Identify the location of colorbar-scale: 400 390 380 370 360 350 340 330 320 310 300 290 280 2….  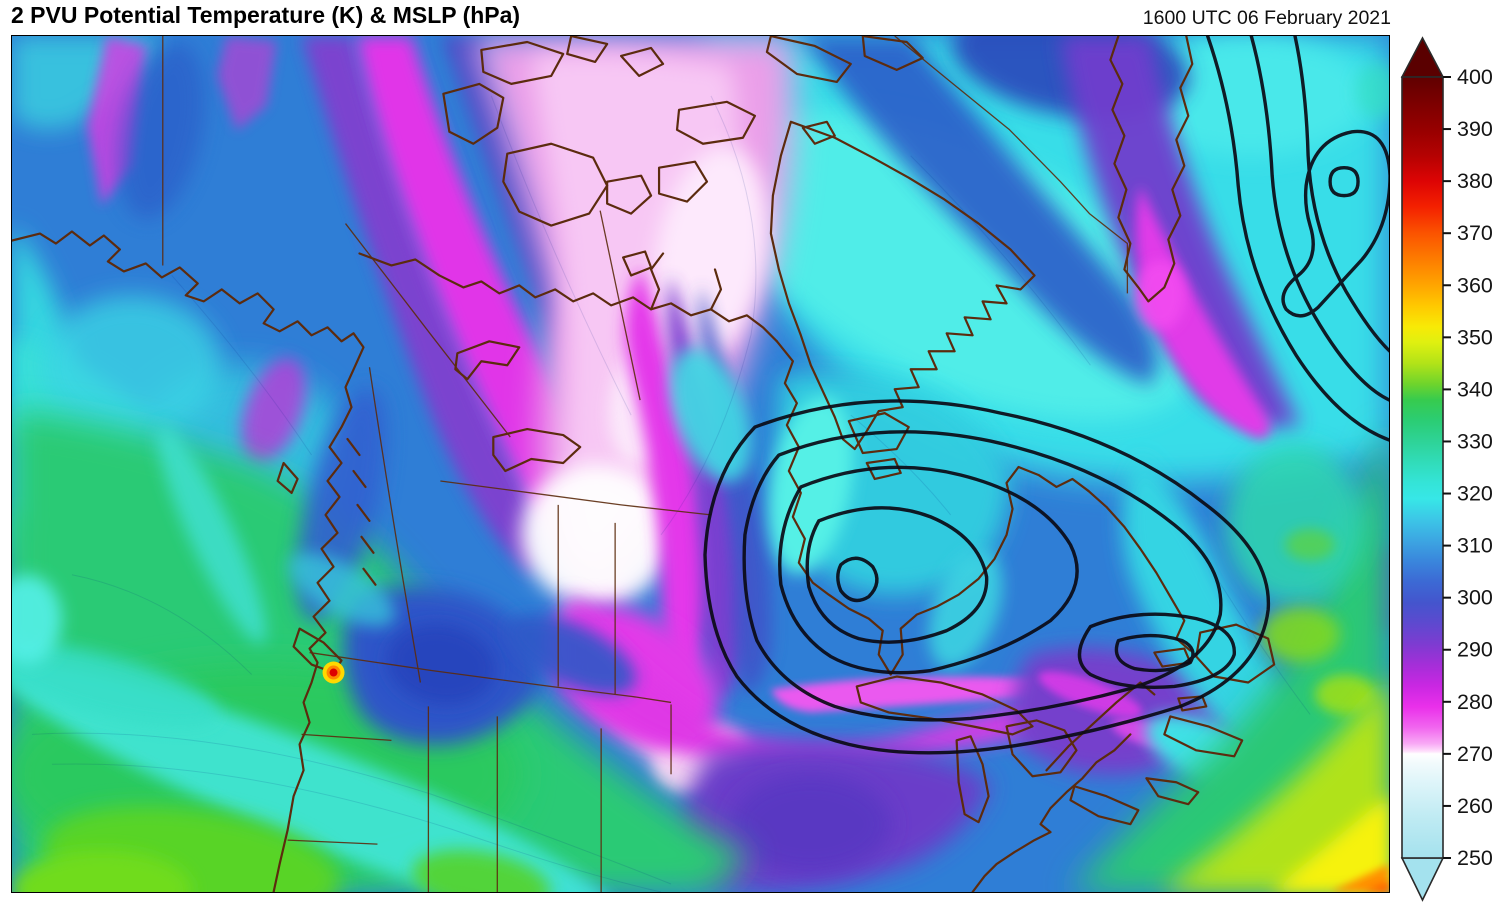
(1446, 469).